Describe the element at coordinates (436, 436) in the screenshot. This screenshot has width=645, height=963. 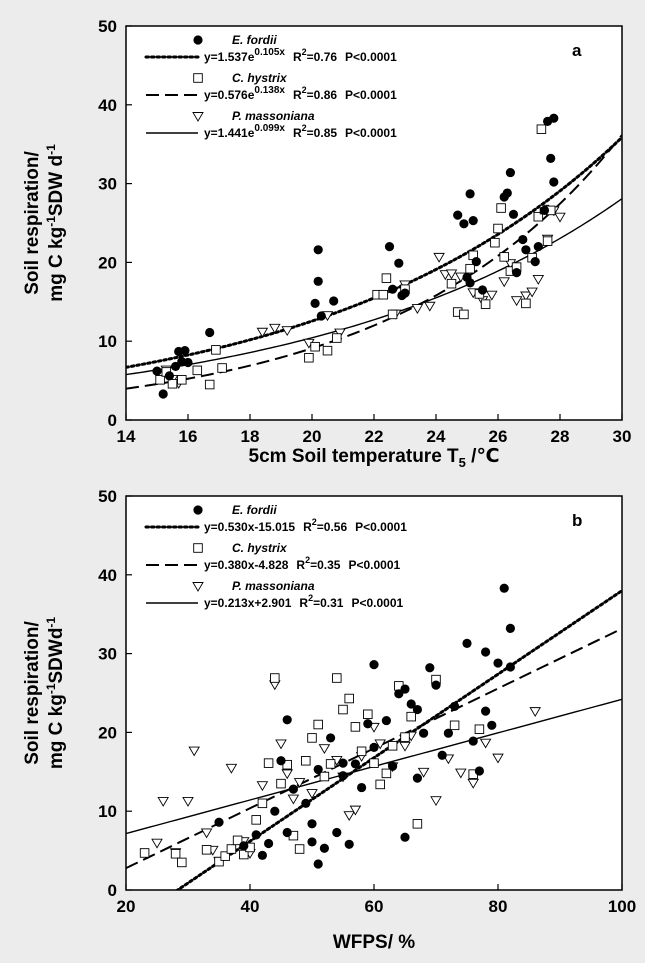
I see `x-tick-label: 24` at that location.